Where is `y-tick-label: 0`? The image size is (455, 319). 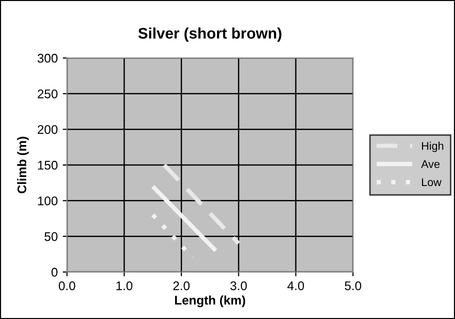 y-tick-label: 0 is located at coordinates (55, 272).